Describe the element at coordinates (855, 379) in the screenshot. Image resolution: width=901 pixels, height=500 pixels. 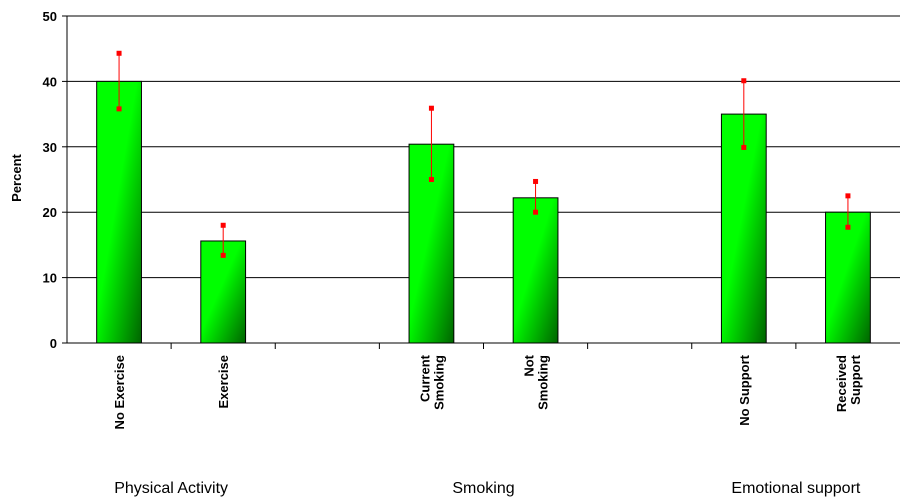
I see `category-label: Support` at that location.